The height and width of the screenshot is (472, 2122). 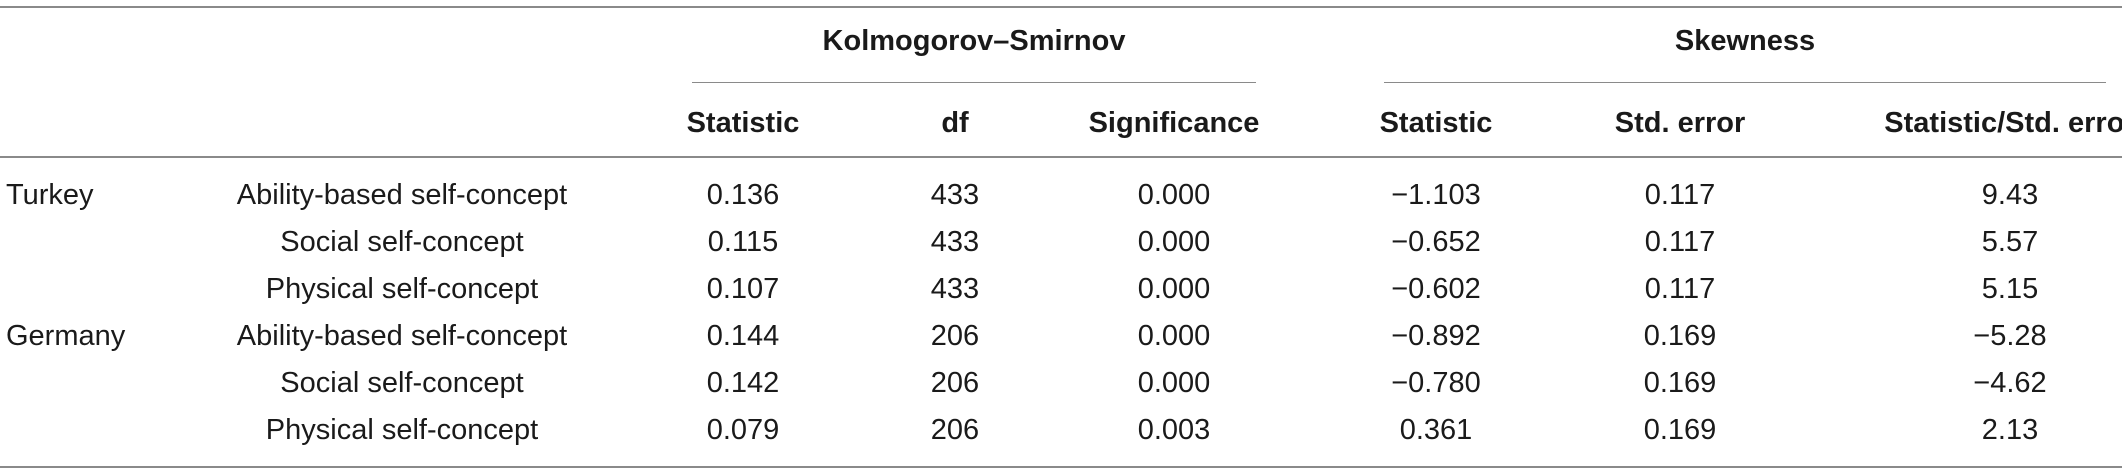 I want to click on cell-skew-statistic: −0.892, so click(x=1436, y=336).